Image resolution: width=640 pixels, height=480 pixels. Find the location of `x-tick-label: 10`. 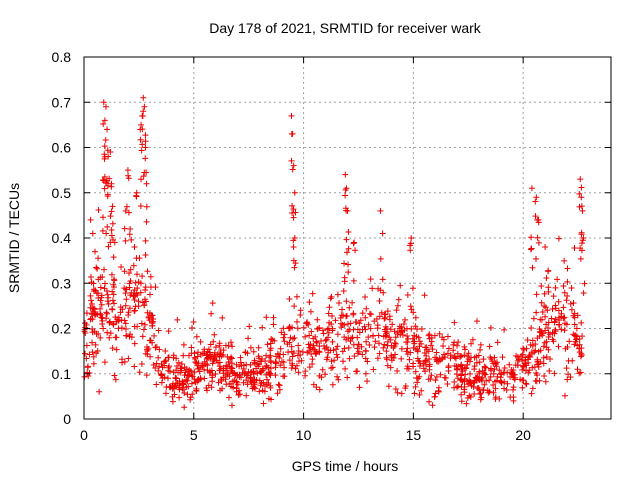

x-tick-label: 10 is located at coordinates (304, 435).